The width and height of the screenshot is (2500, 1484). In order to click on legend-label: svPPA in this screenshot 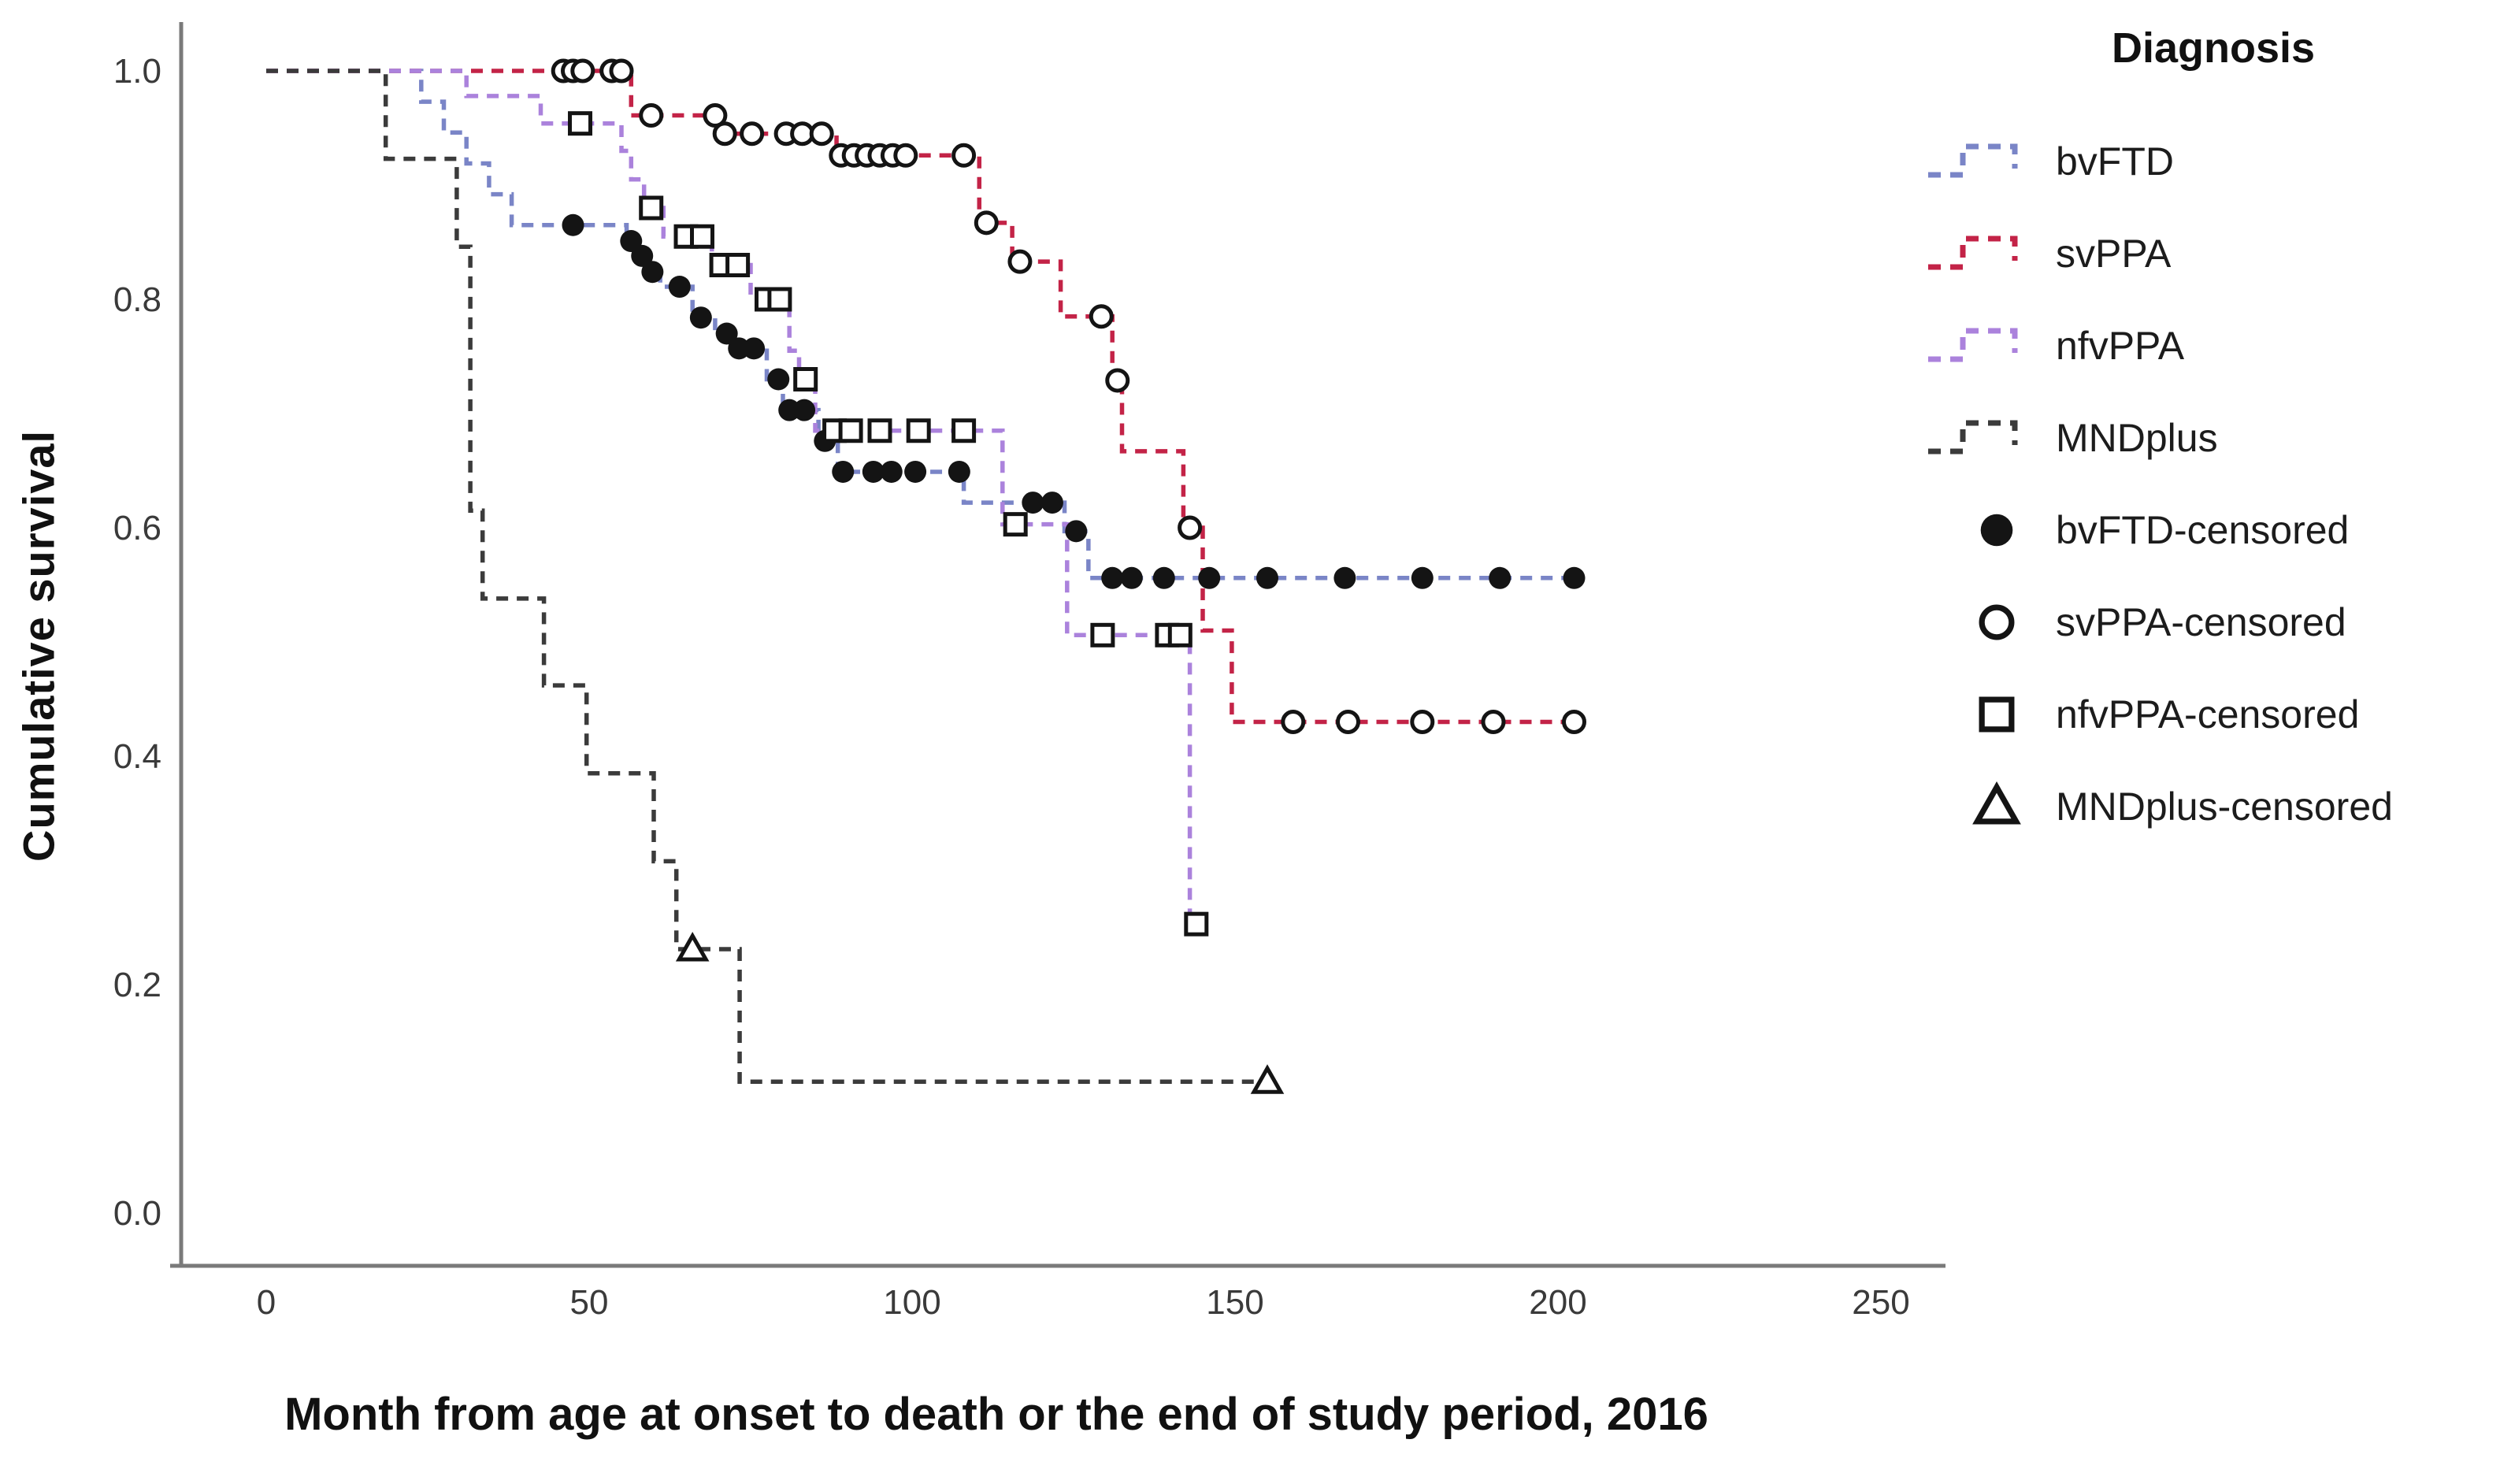, I will do `click(2114, 254)`.